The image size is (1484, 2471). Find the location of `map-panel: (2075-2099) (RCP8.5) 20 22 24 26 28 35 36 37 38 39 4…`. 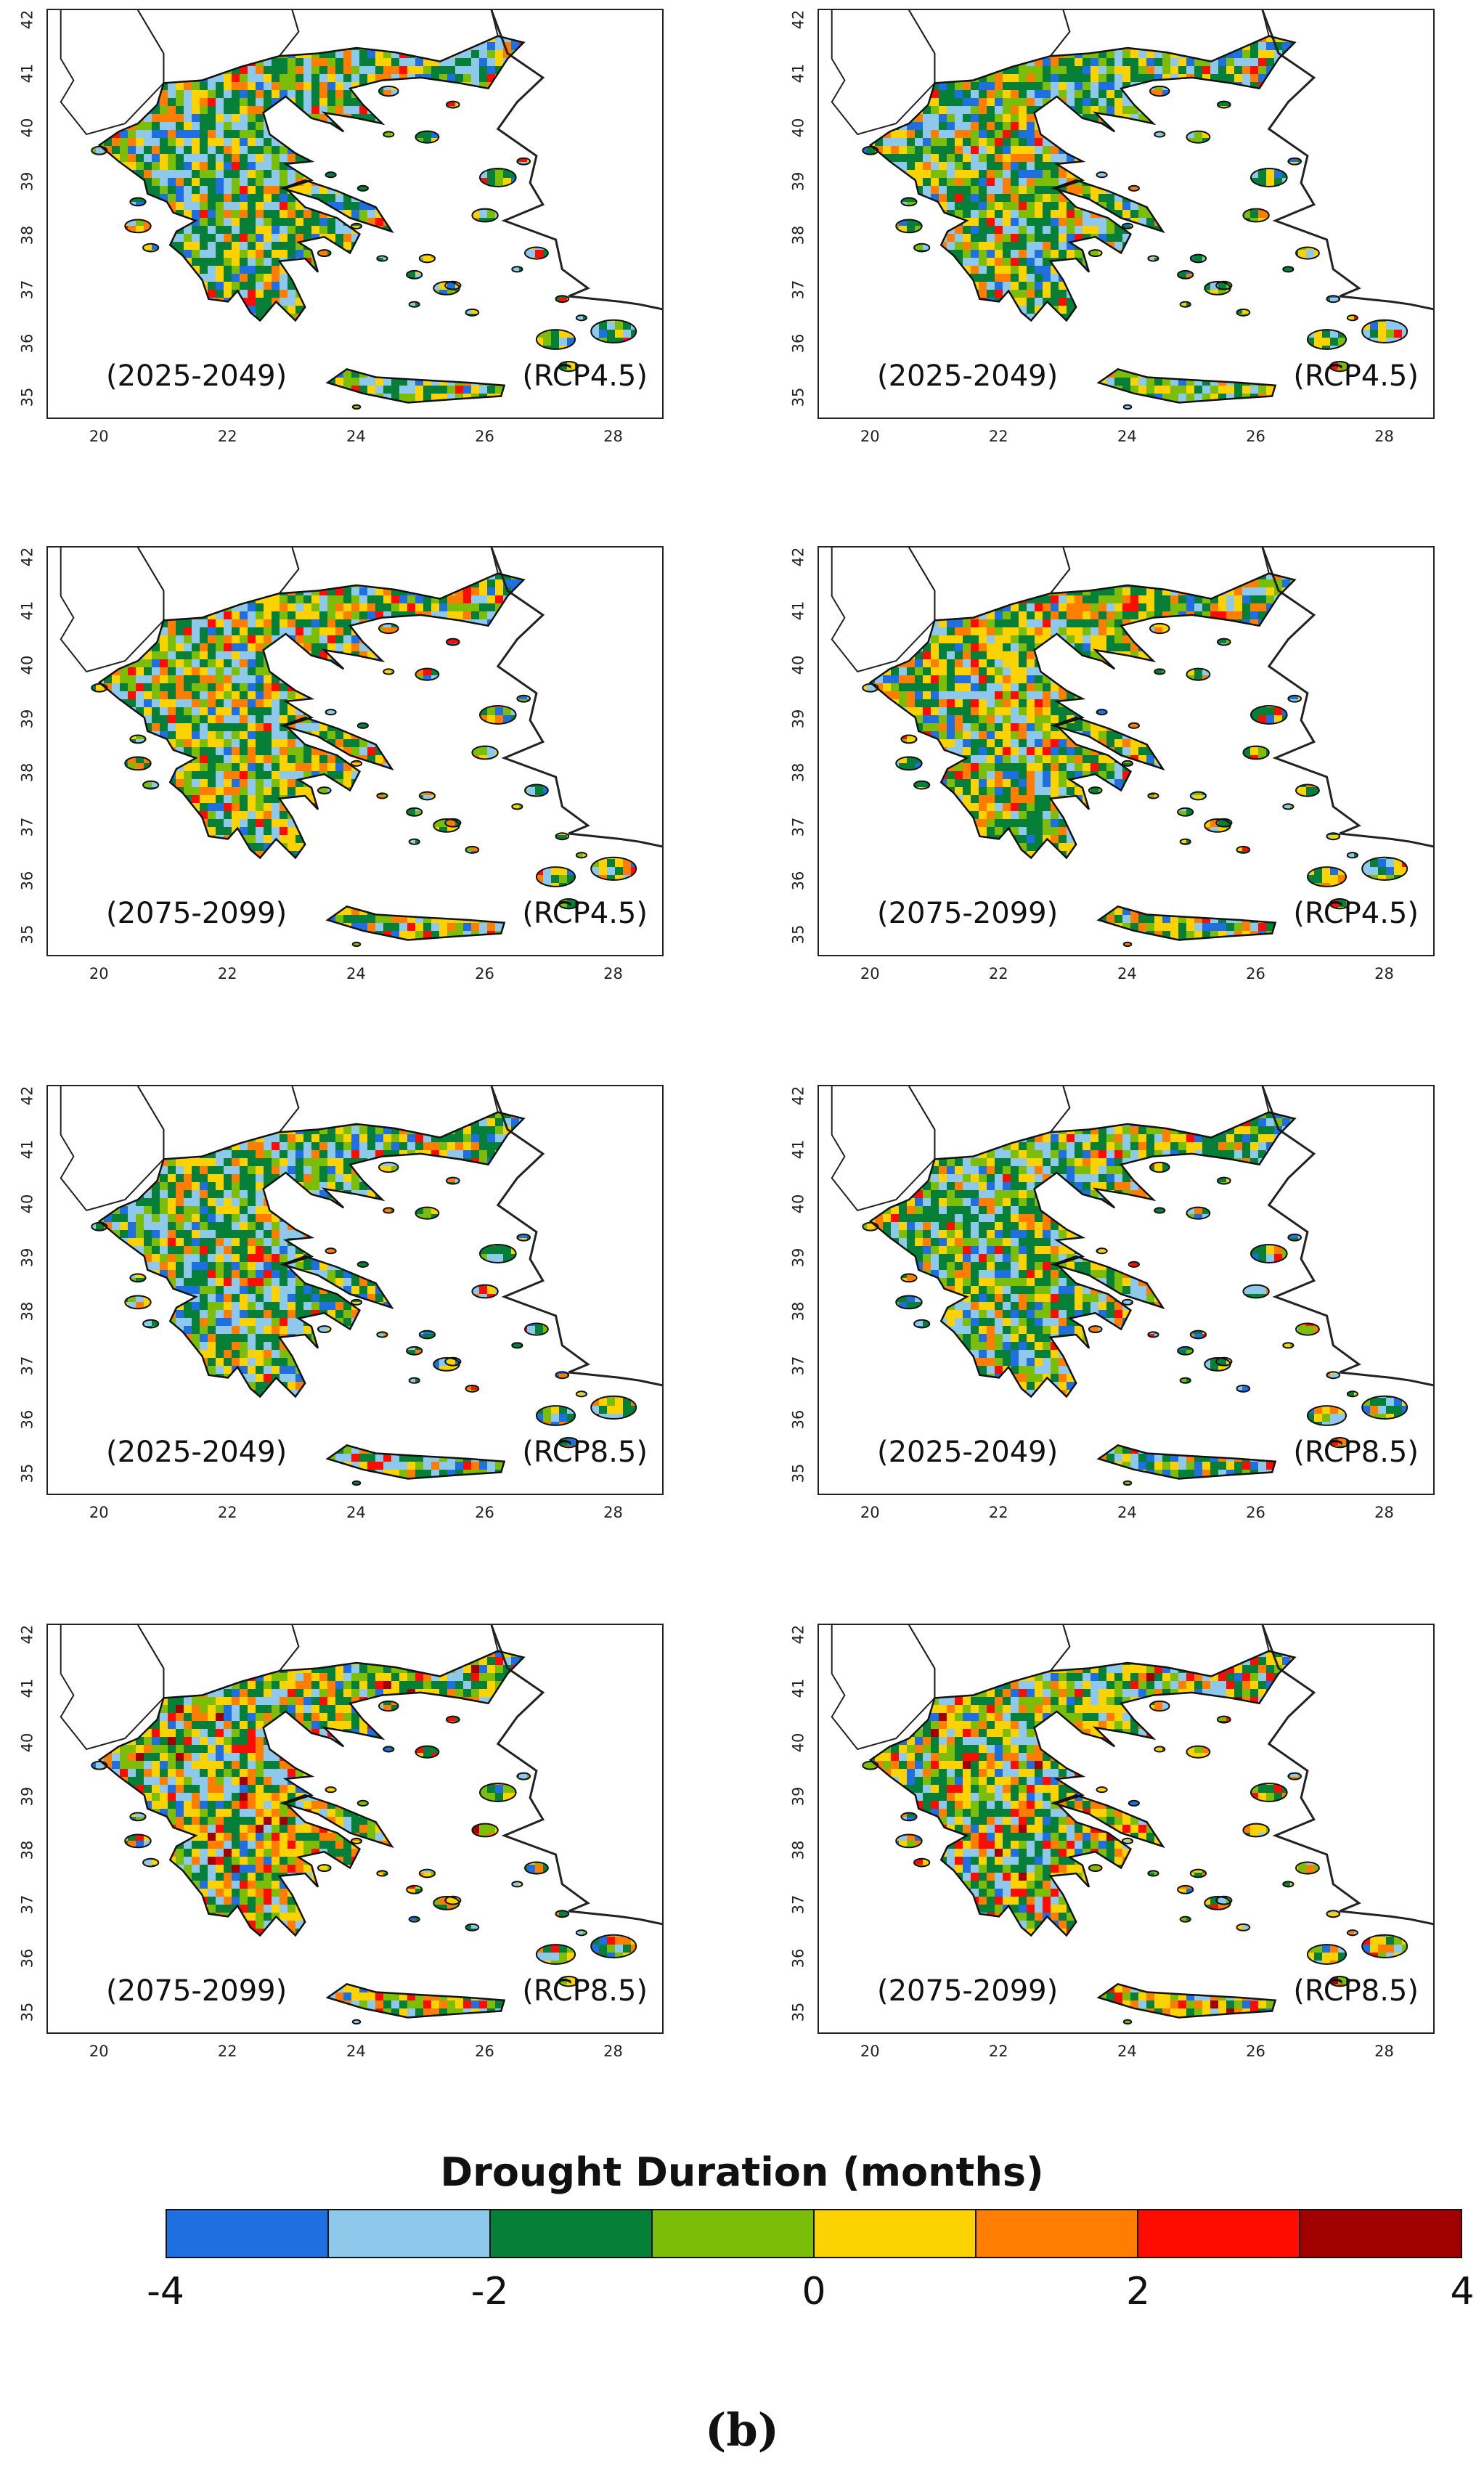

map-panel: (2075-2099) (RCP8.5) 20 22 24 26 28 35 36 37 38 39 4… is located at coordinates (1126, 1851).